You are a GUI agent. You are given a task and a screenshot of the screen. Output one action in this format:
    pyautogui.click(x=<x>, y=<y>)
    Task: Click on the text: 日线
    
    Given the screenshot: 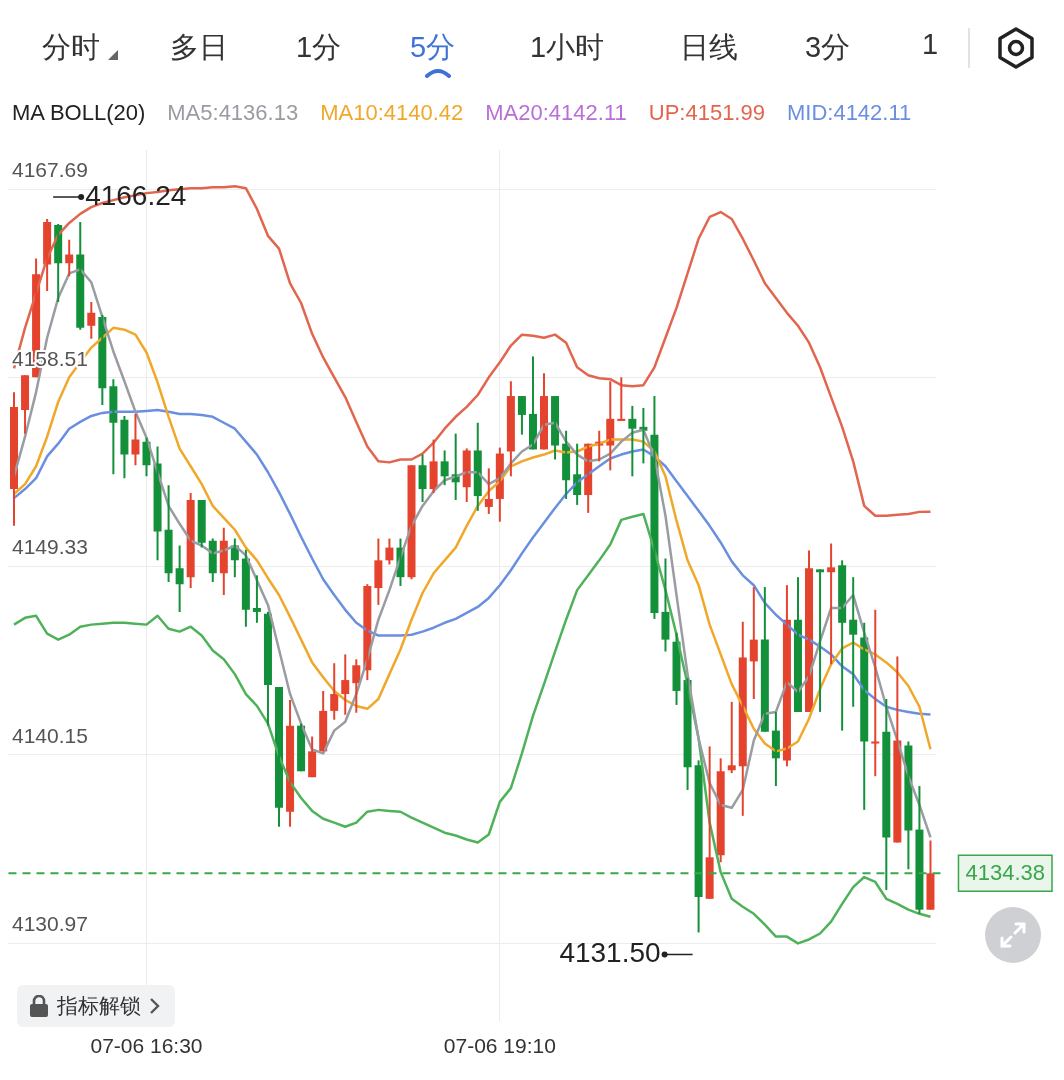 What is the action you would take?
    pyautogui.click(x=709, y=47)
    